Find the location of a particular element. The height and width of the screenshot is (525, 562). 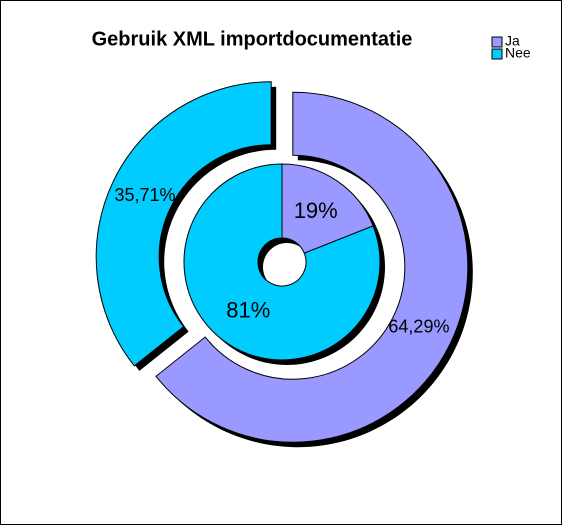

legend-label: Nee is located at coordinates (518, 53).